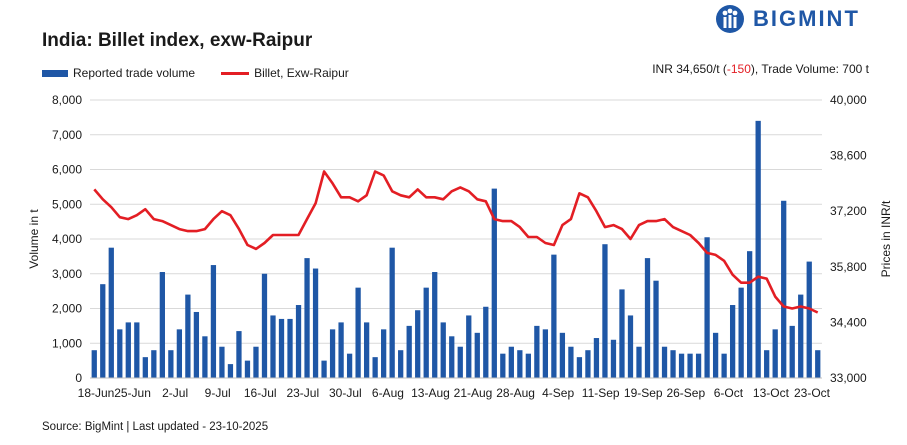 This screenshot has width=907, height=445. I want to click on x-tick-label: 6-Oct, so click(729, 393).